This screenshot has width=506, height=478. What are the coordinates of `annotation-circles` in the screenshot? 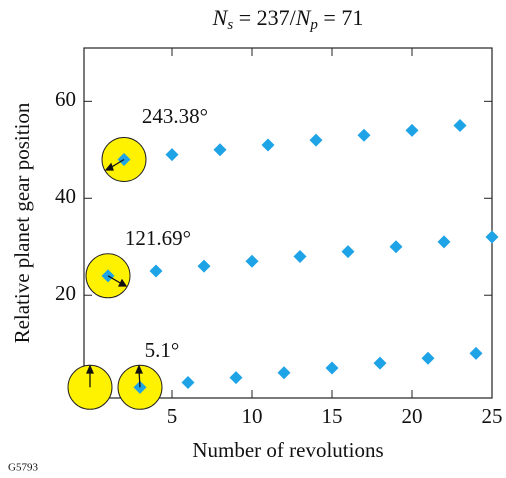 It's located at (115, 273).